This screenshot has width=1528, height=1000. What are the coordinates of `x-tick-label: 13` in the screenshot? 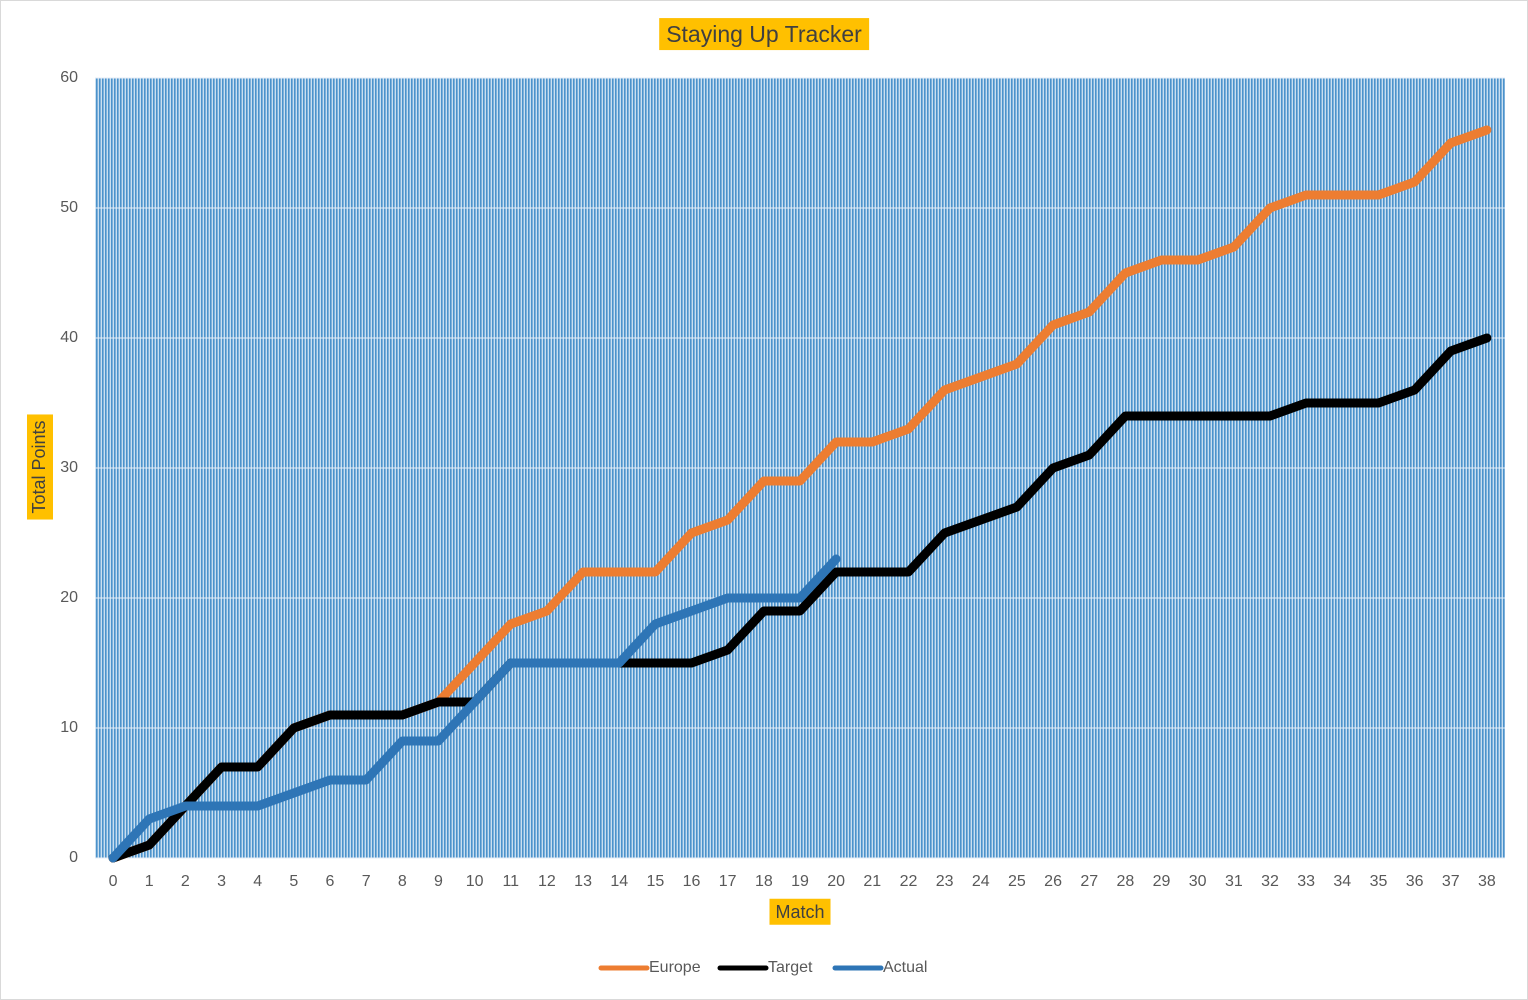 It's located at (583, 881).